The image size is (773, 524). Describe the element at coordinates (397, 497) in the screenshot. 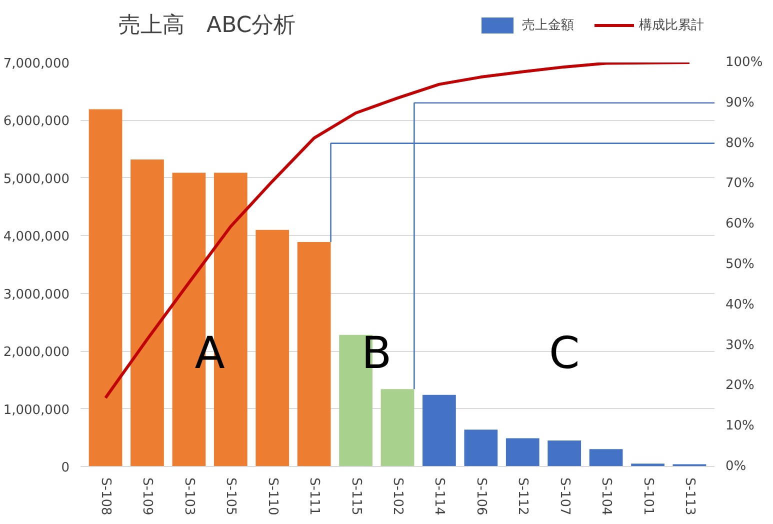

I see `x-tick-label: S-102` at that location.